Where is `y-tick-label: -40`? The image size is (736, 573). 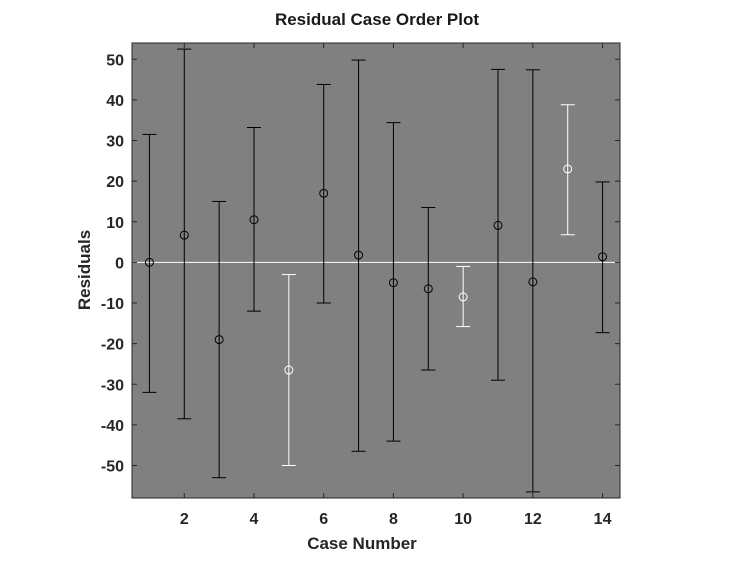 y-tick-label: -40 is located at coordinates (112, 426).